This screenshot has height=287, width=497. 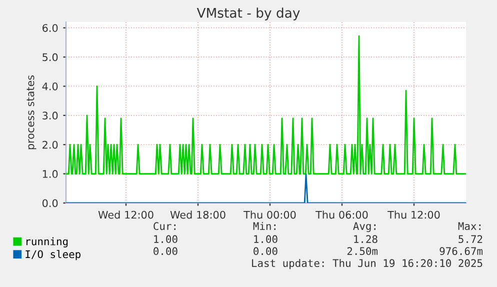 I want to click on text: 5.72, so click(x=470, y=239).